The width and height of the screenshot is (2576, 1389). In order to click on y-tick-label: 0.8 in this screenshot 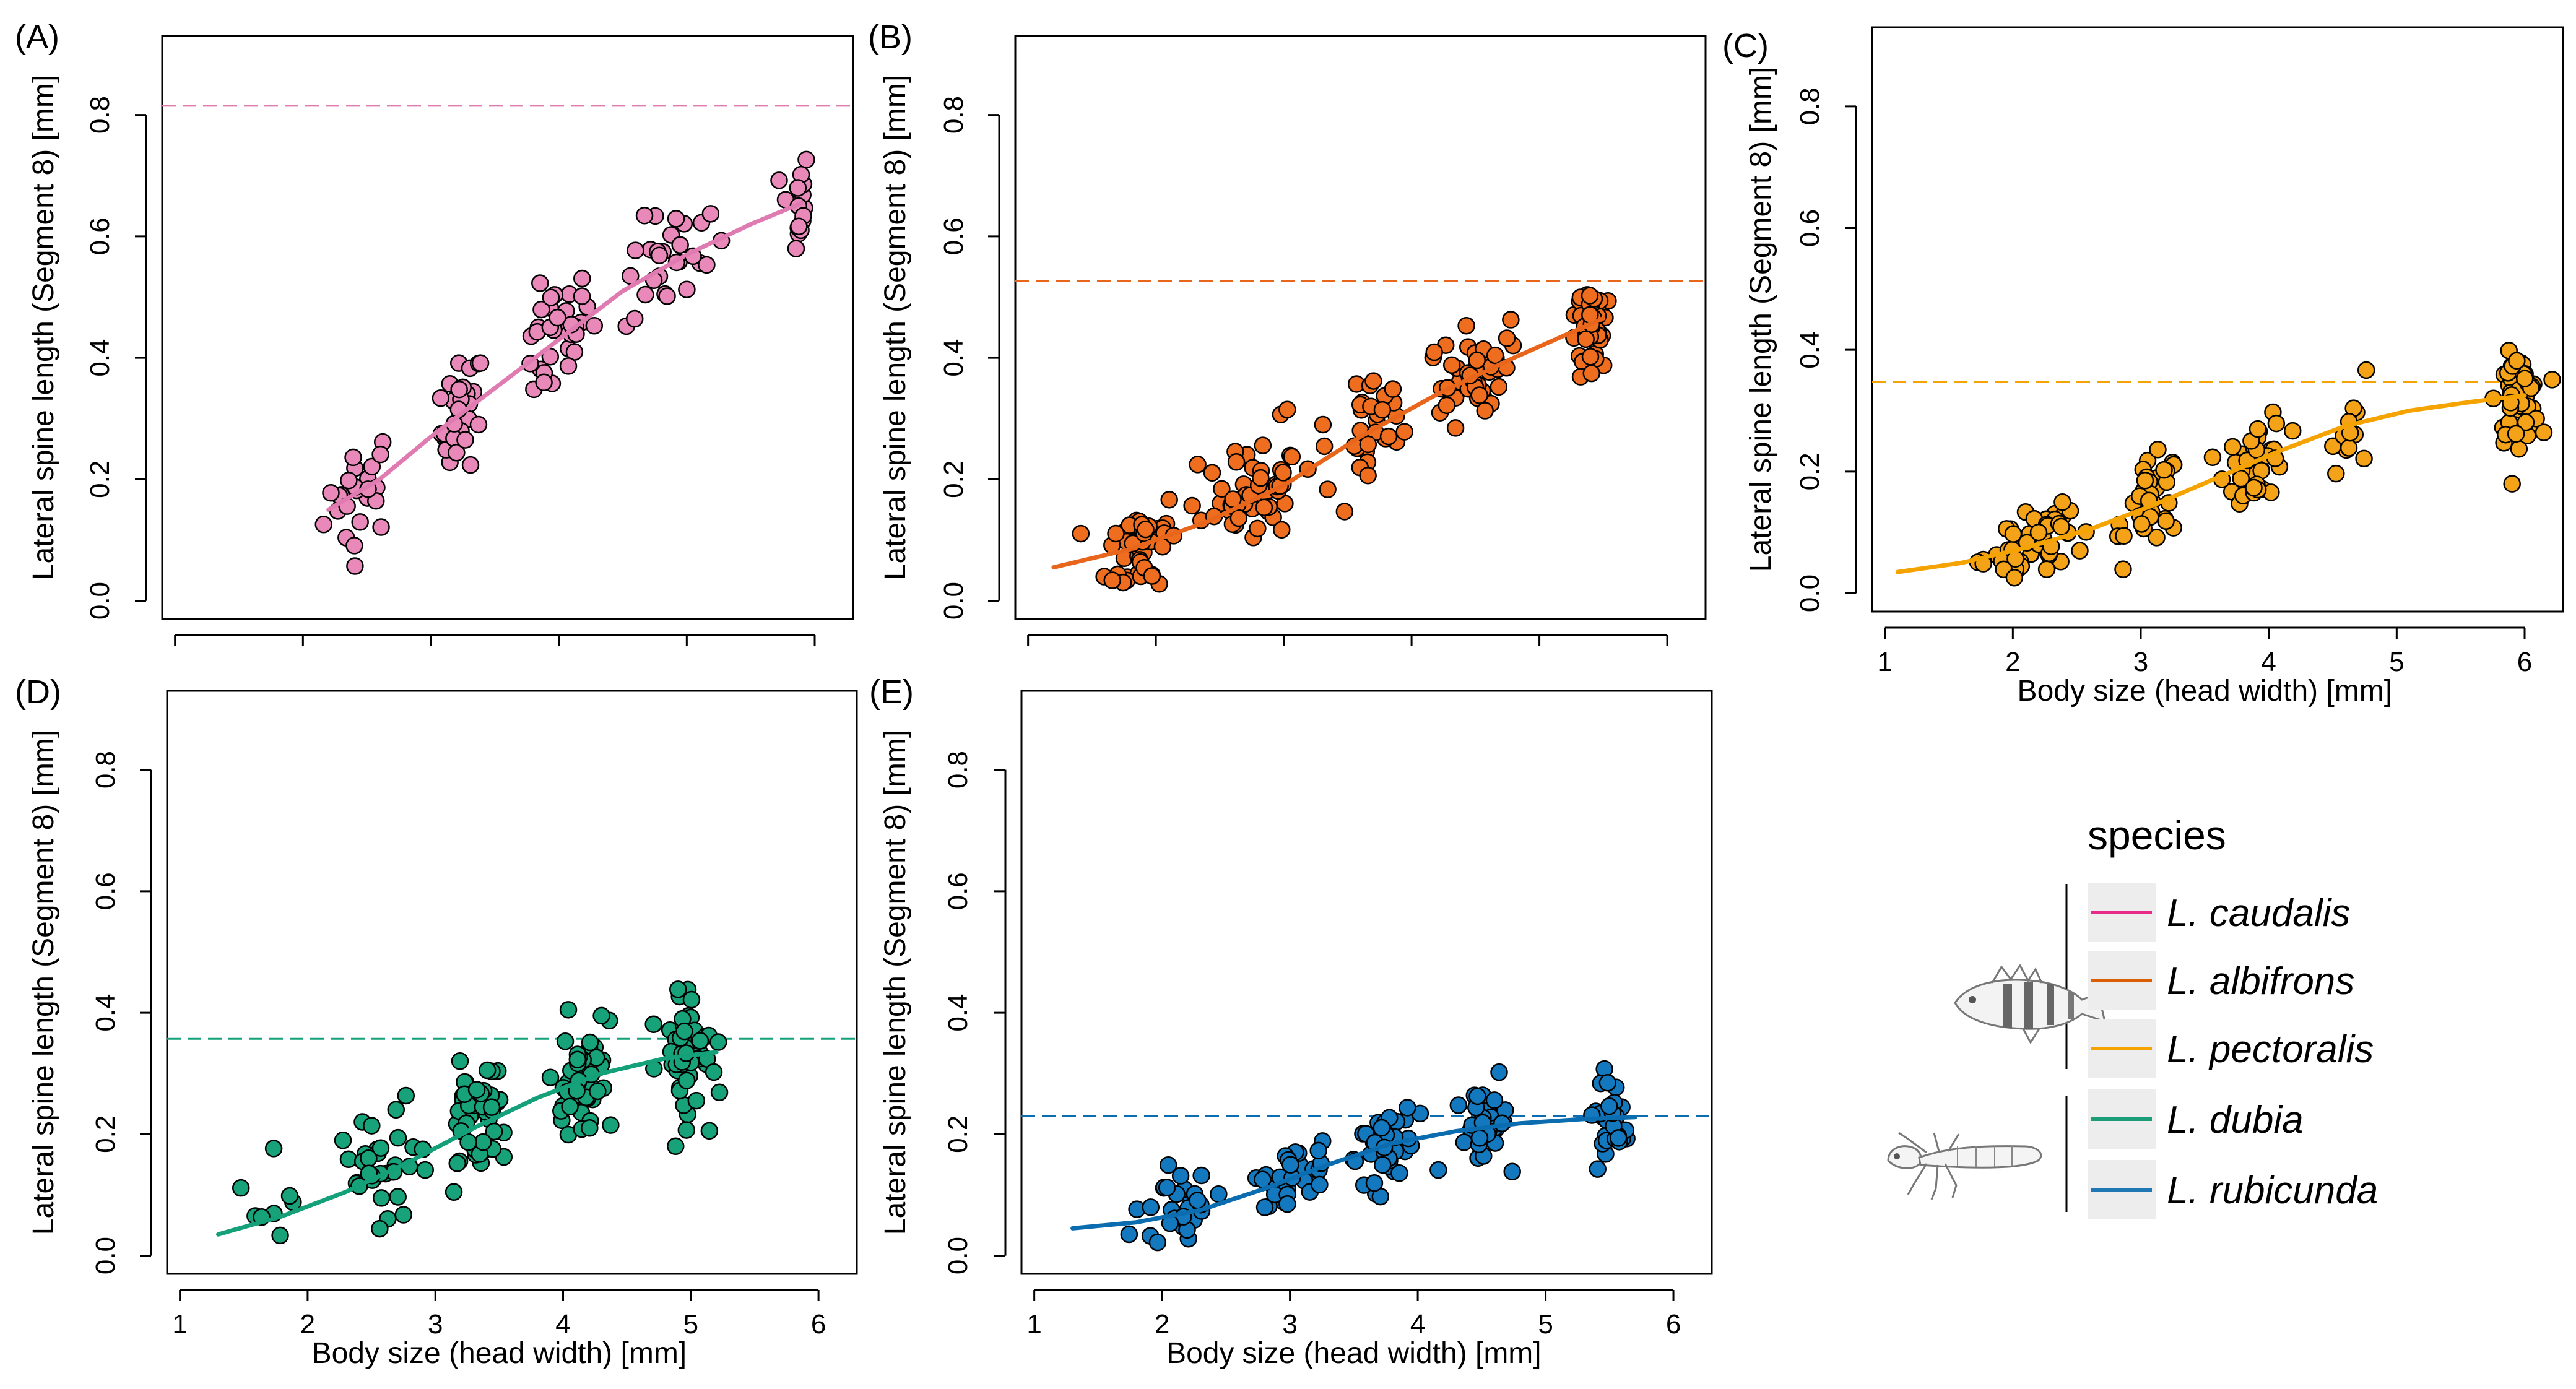, I will do `click(105, 770)`.